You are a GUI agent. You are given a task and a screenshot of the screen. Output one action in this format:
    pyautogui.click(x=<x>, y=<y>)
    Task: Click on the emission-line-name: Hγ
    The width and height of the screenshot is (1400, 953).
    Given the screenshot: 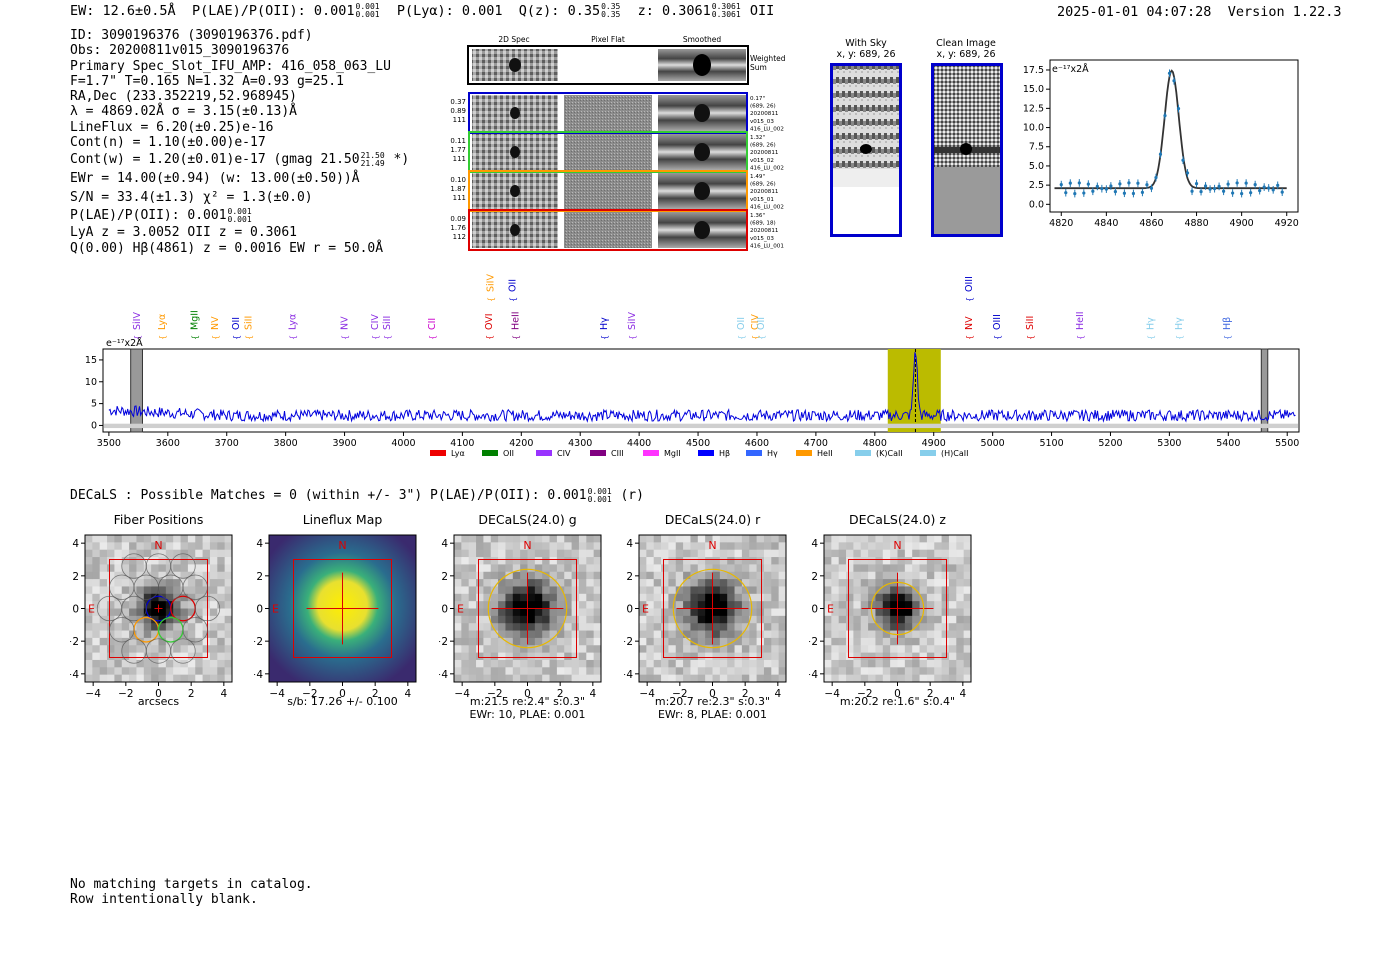 What is the action you would take?
    pyautogui.click(x=1179, y=323)
    